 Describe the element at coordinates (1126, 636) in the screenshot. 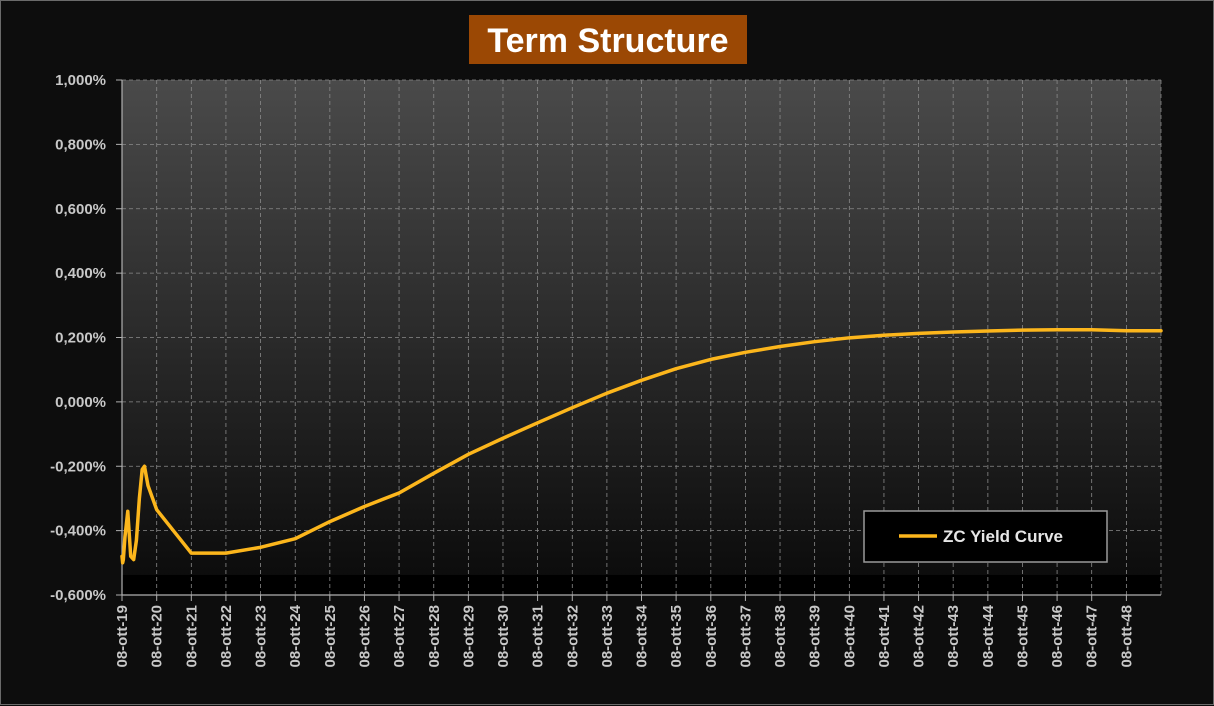

I see `x-tick-label: 08-ott-48` at that location.